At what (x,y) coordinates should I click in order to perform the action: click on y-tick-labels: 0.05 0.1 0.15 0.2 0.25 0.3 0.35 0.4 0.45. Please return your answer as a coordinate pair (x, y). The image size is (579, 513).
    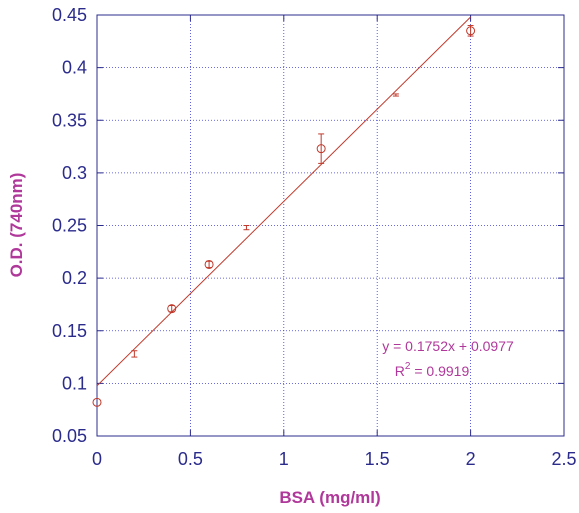
    Looking at the image, I should click on (69, 225).